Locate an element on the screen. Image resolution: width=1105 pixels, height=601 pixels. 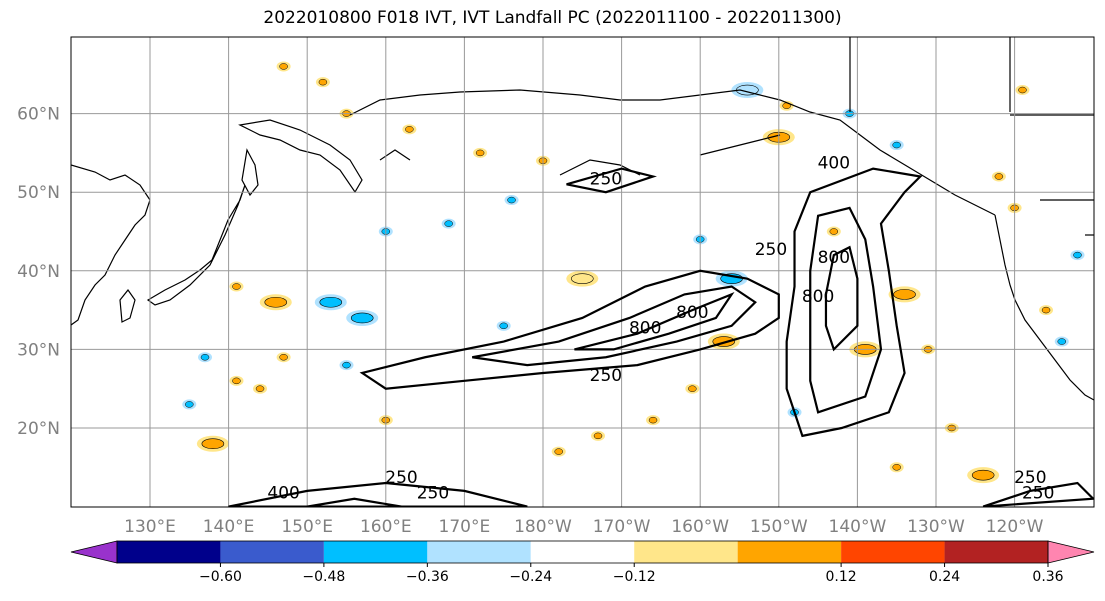
longitude-label: 150°W is located at coordinates (779, 527).